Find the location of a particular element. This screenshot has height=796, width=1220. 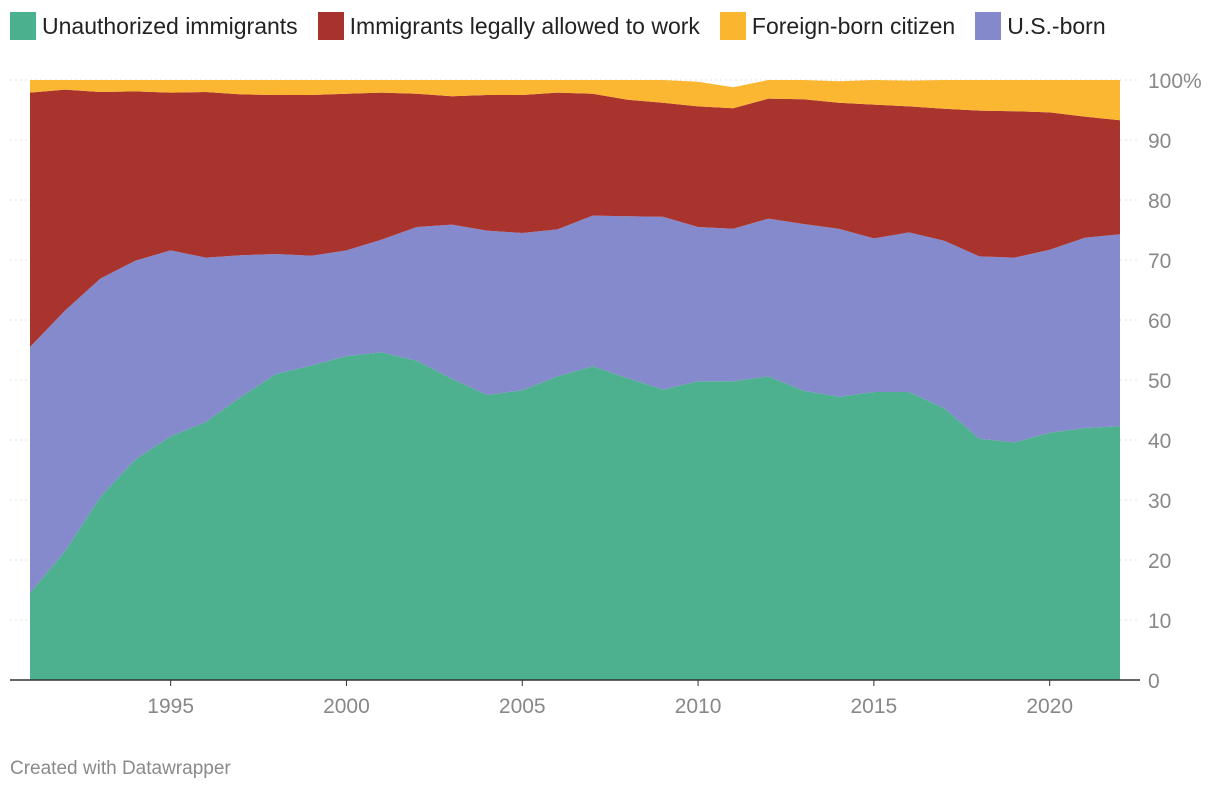

x-tick-label-2020: 2020 is located at coordinates (1049, 706).